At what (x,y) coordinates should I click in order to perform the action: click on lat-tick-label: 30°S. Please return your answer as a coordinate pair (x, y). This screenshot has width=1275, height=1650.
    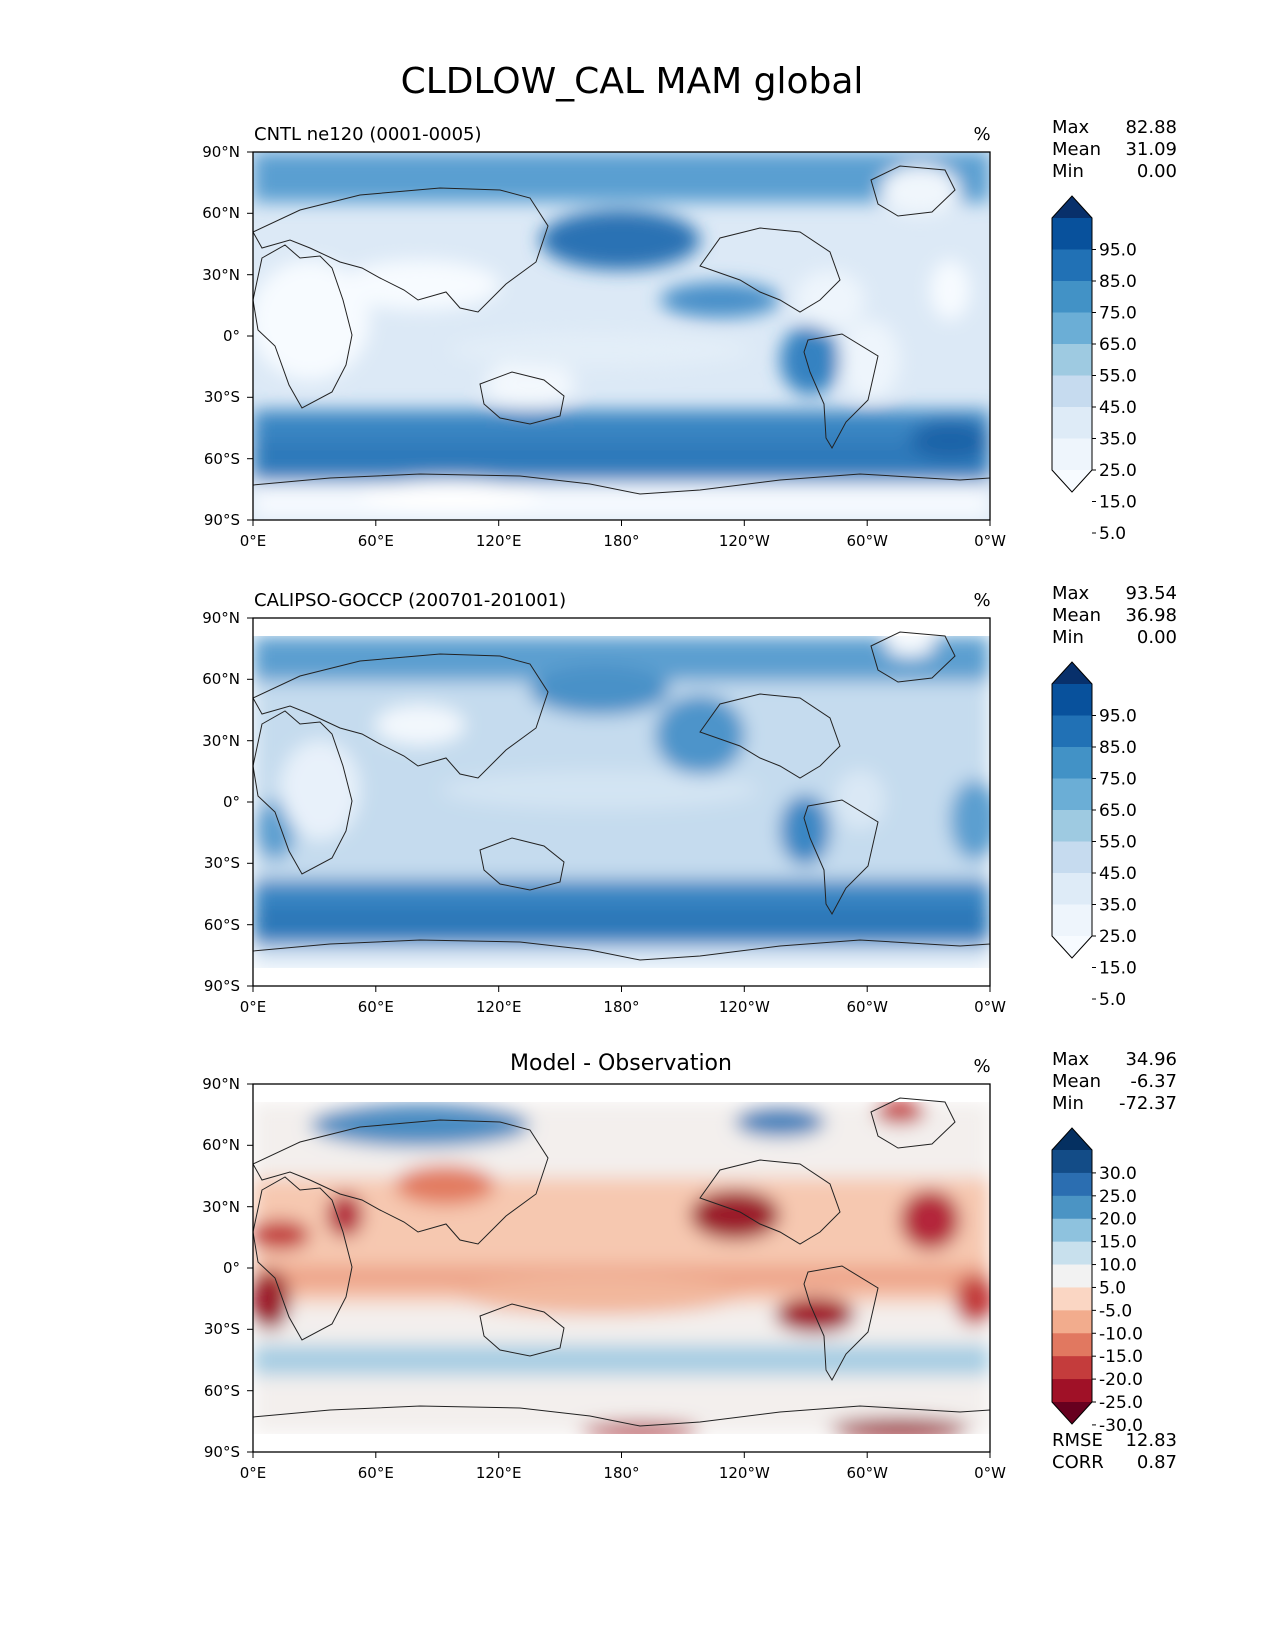
    Looking at the image, I should click on (222, 1329).